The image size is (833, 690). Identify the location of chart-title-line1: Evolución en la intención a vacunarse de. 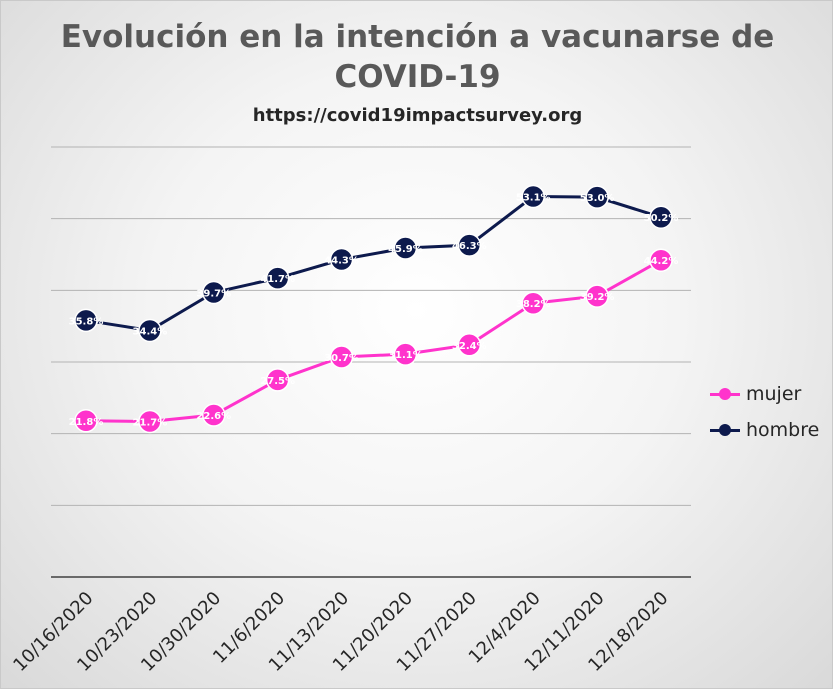
(417, 37).